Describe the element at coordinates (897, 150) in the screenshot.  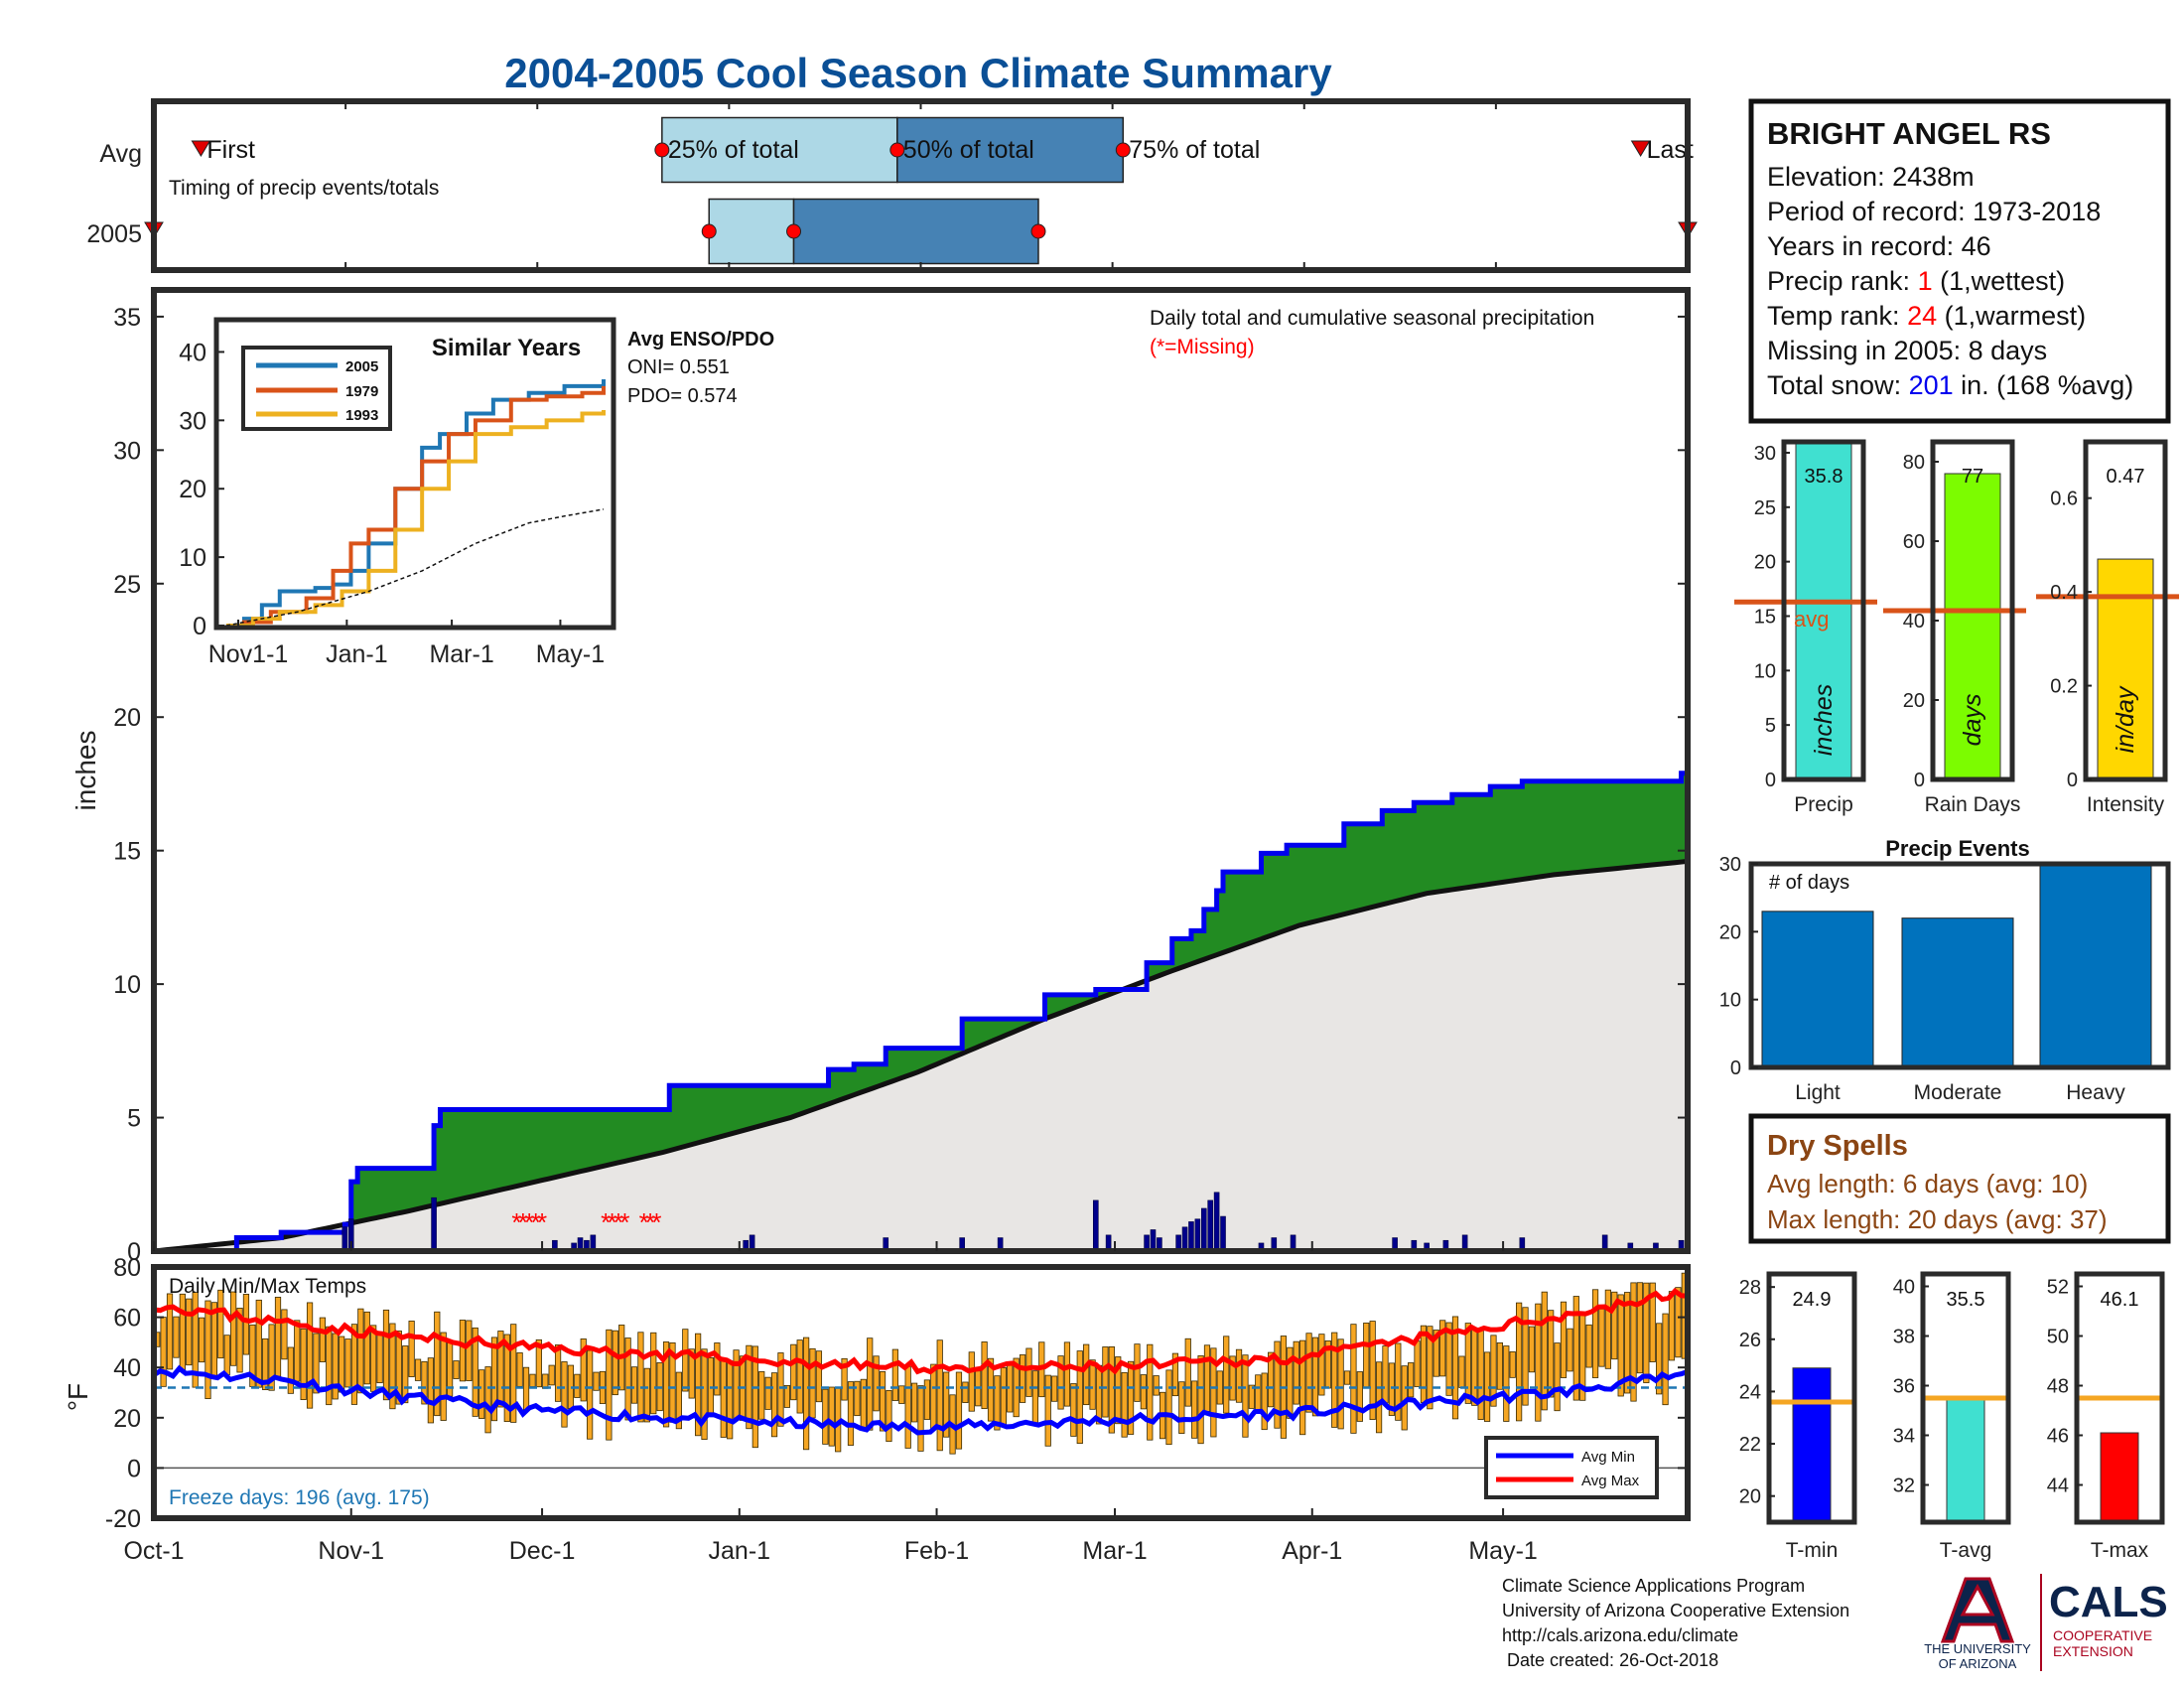
I see `avg-marker-p50` at that location.